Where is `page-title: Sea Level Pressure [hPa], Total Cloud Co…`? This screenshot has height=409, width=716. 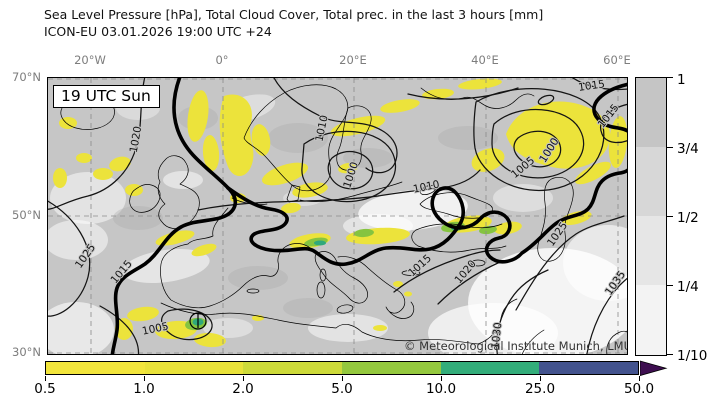
page-title: Sea Level Pressure [hPa], Total Cloud Co… is located at coordinates (294, 14).